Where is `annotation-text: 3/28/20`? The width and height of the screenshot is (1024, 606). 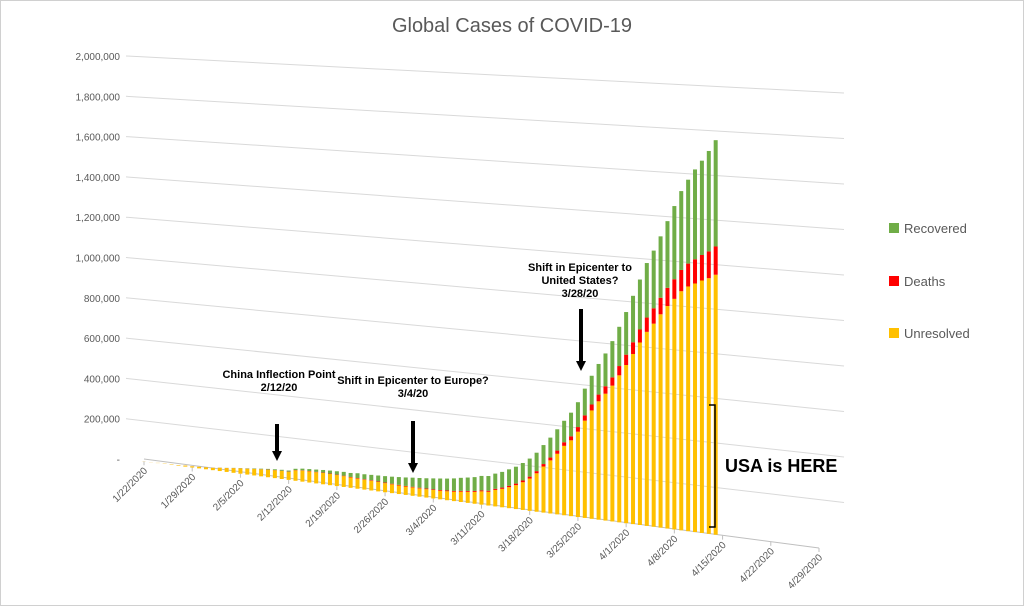
annotation-text: 3/28/20 is located at coordinates (580, 294).